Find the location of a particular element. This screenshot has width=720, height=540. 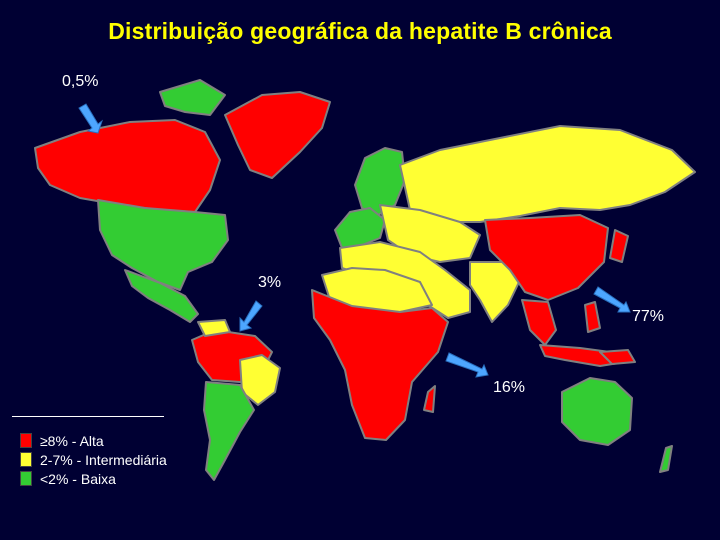

annotation-asia: 77% is located at coordinates (648, 316).